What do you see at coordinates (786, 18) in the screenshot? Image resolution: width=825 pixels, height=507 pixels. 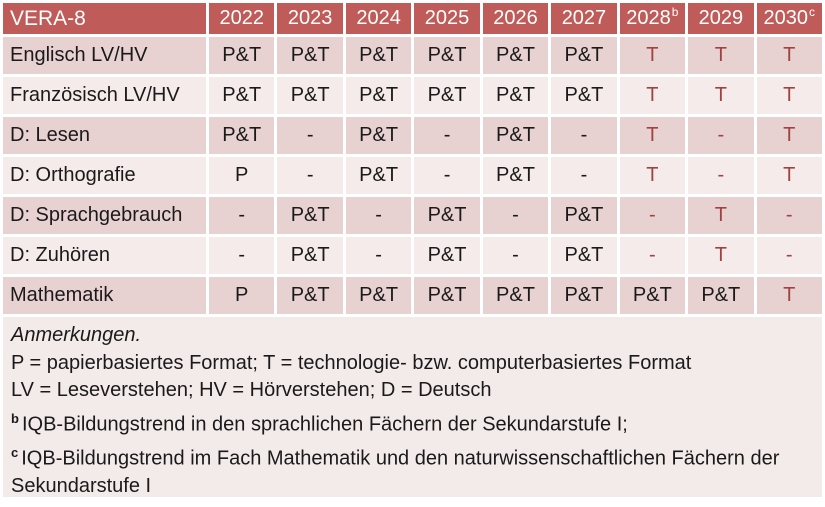 I see `year-label: 2030` at bounding box center [786, 18].